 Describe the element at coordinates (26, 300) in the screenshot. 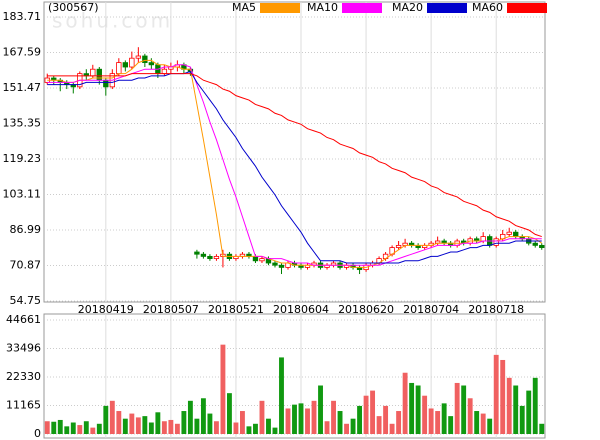

I see `y-tick-label: 54.75` at that location.